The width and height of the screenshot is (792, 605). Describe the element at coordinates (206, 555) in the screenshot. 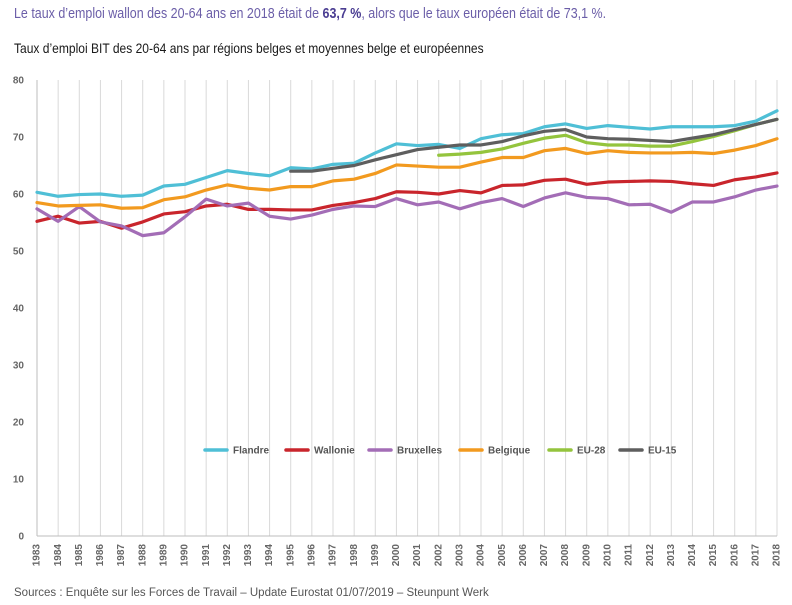

I see `x-tick-label: 1991` at that location.